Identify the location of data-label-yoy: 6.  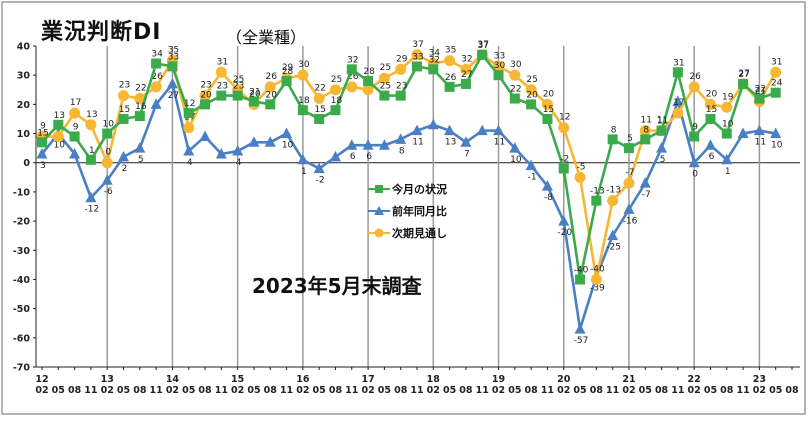
(369, 157).